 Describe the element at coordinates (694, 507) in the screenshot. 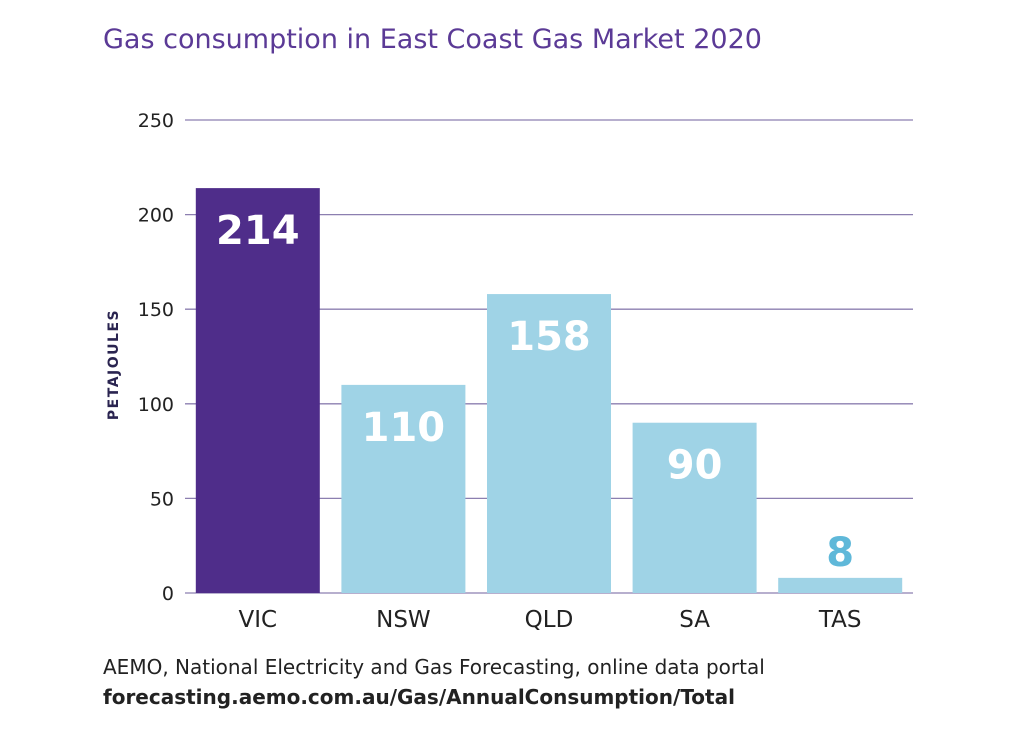

I see `bar-sa` at that location.